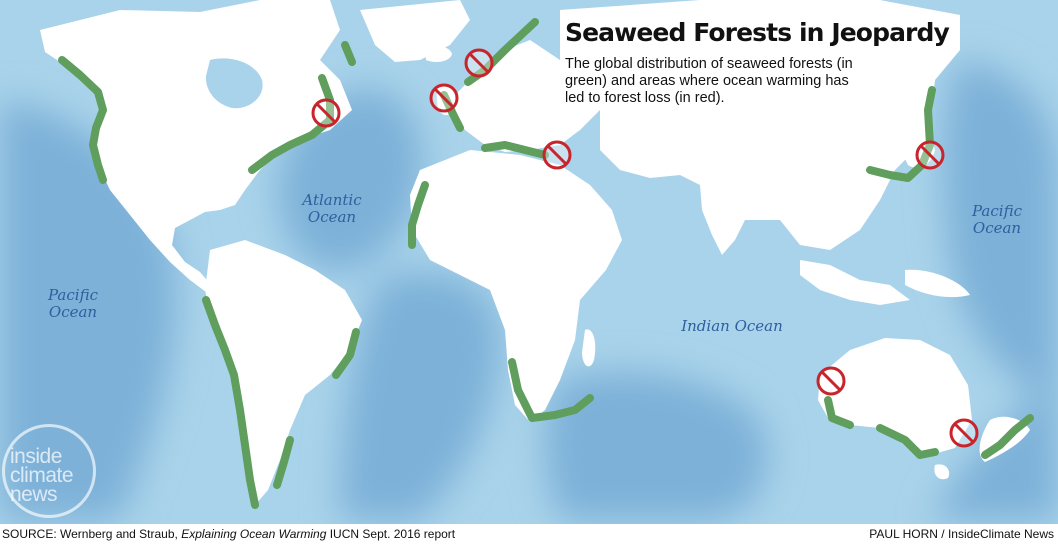 The width and height of the screenshot is (1058, 544). Describe the element at coordinates (418, 215) in the screenshot. I see `seaweed-africa-west` at that location.